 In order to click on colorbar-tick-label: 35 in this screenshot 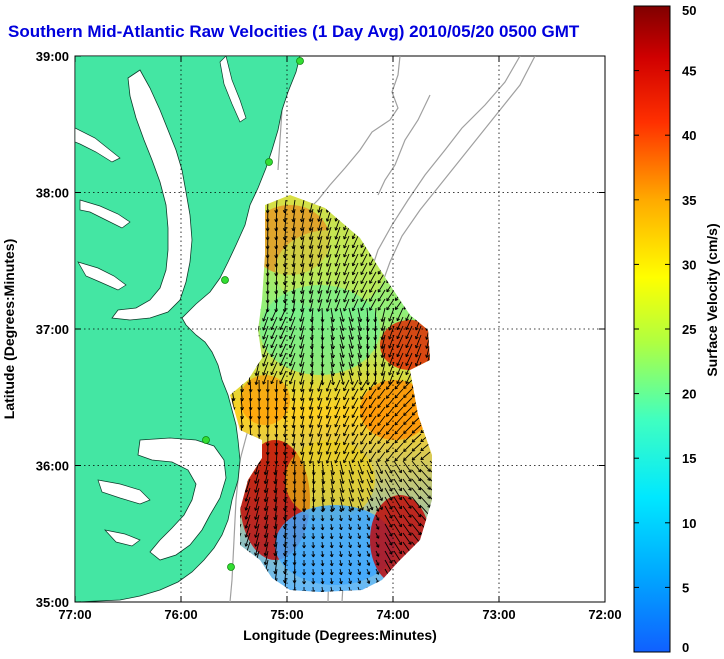, I will do `click(689, 200)`.